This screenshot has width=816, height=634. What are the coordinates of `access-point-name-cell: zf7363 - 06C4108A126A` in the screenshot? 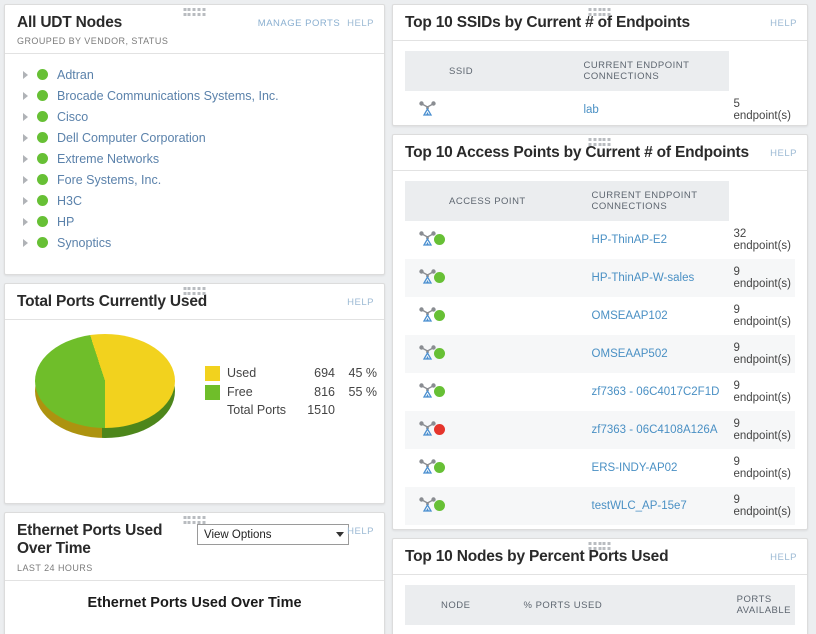 It's located at (659, 430).